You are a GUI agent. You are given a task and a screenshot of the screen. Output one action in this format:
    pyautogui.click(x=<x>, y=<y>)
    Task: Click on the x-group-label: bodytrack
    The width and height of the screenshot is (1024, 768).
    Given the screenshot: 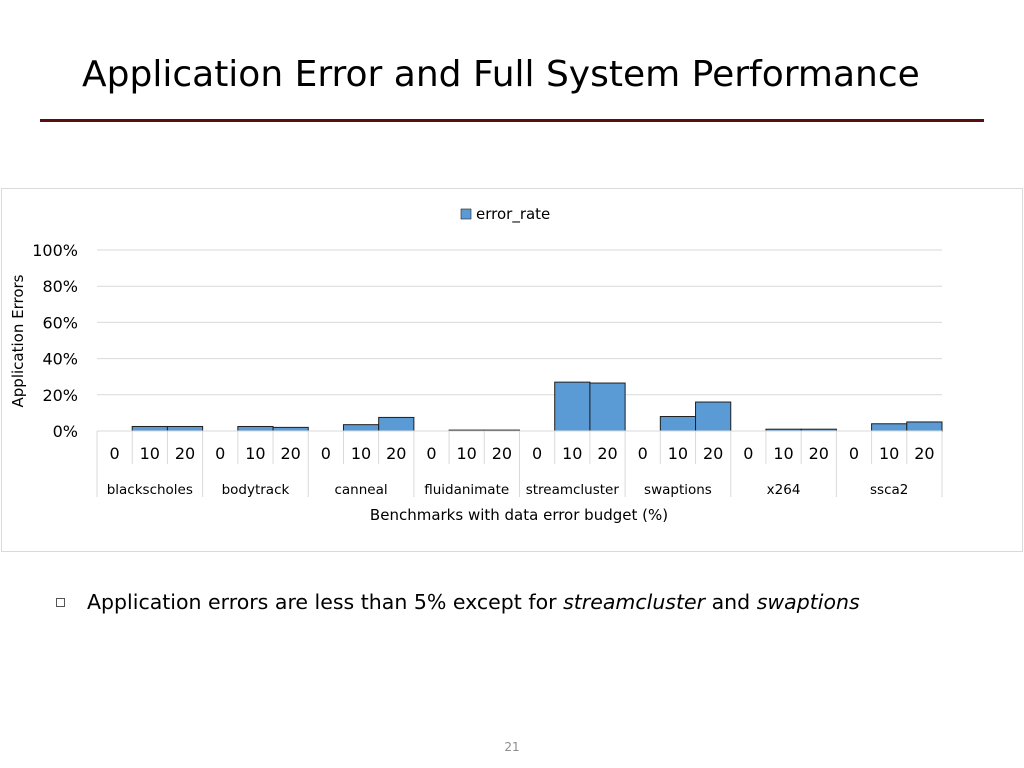 What is the action you would take?
    pyautogui.click(x=256, y=490)
    